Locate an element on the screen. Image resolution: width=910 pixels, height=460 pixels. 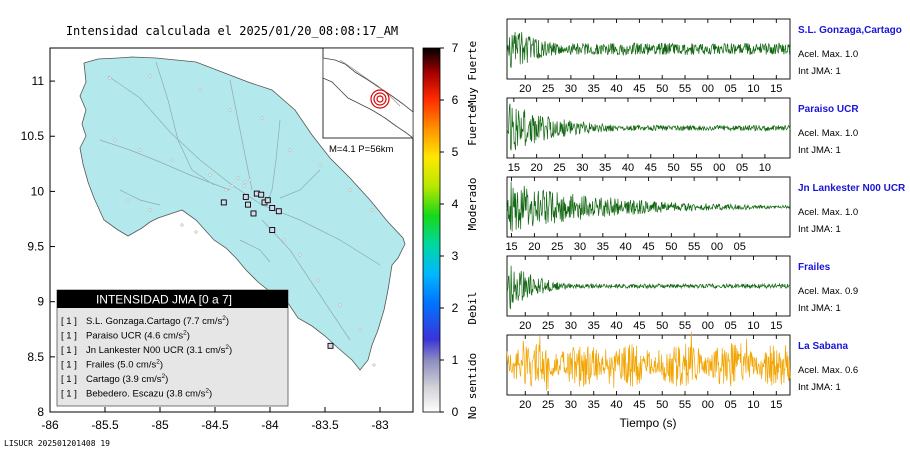
inset-border is located at coordinates (370, 83).